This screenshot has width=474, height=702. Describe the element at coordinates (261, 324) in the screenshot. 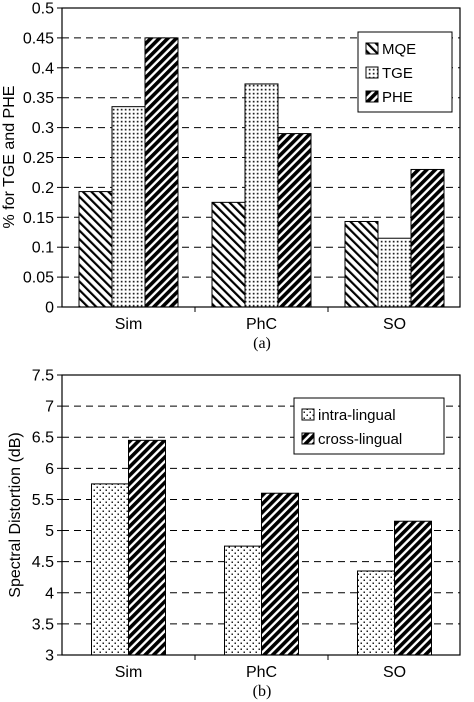

I see `chart-a-xtick-label: PhC` at that location.